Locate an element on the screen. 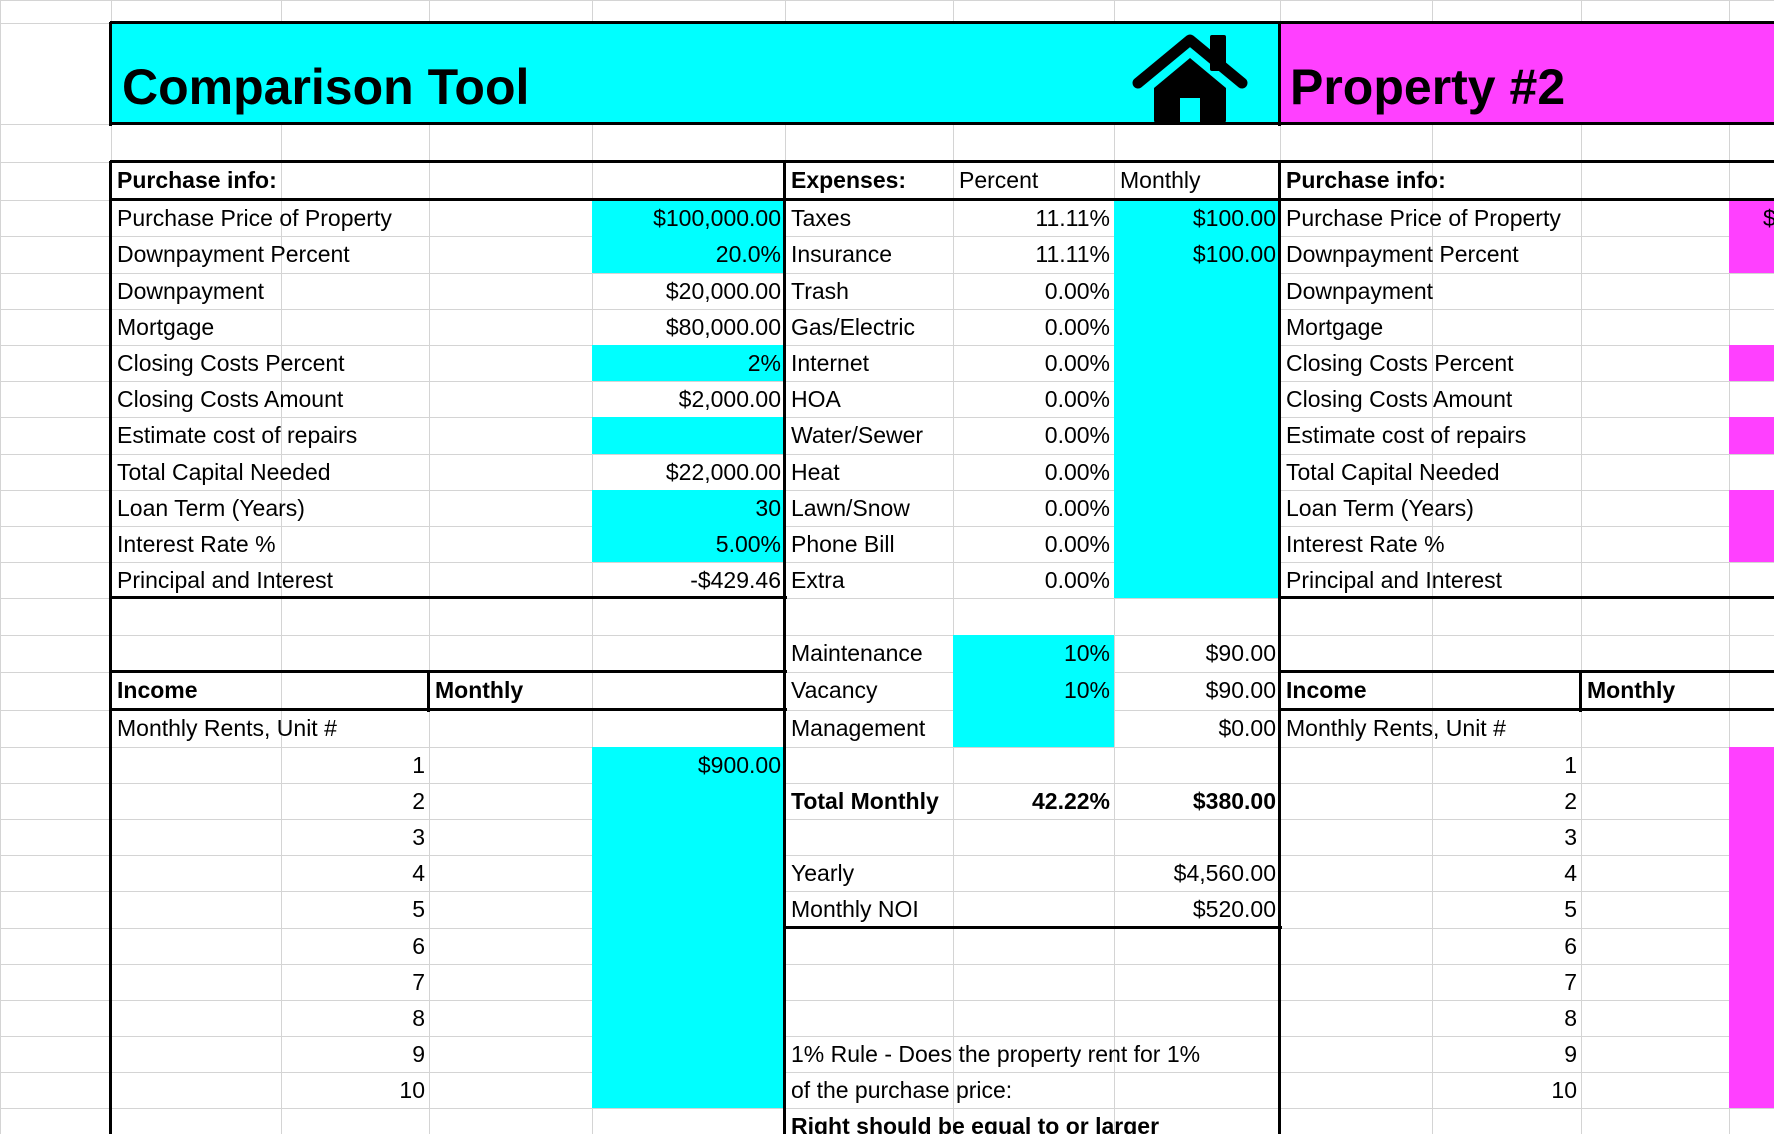 The width and height of the screenshot is (1774, 1134). purchase-info-value: $2,000.00 is located at coordinates (729, 399).